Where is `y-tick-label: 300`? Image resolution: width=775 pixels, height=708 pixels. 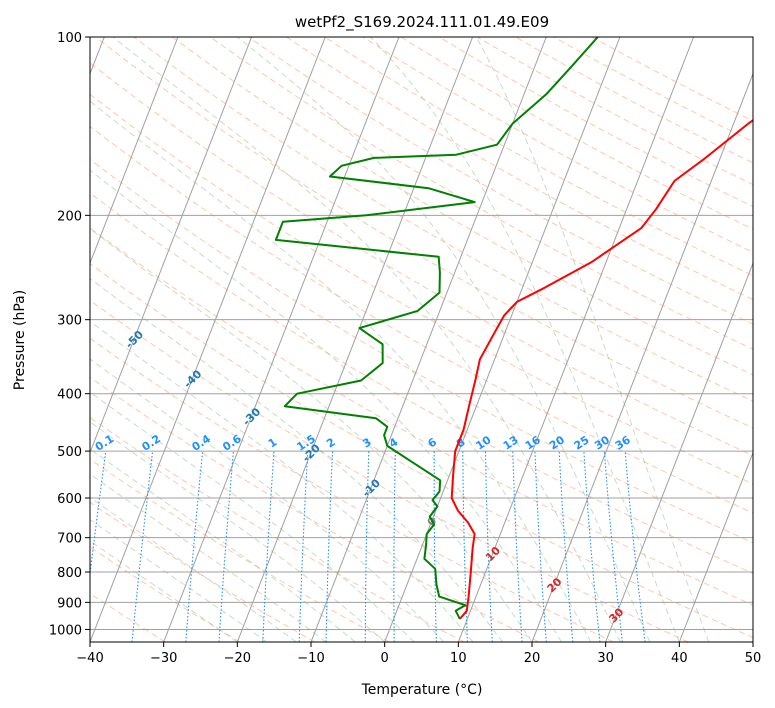
y-tick-label: 300 is located at coordinates (69, 321).